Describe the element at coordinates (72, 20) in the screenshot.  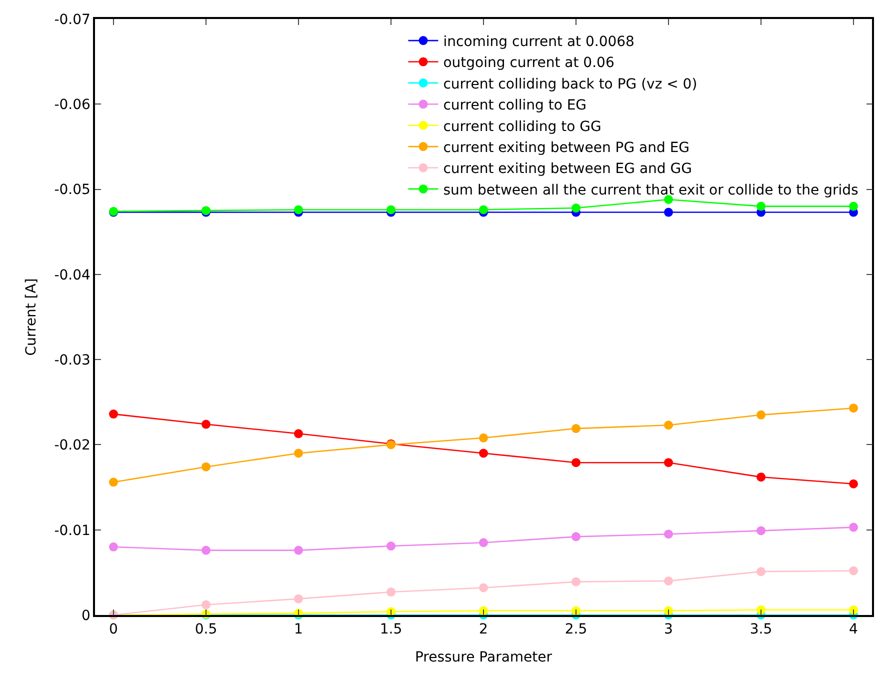
I see `y-tick-label: -0.07` at that location.